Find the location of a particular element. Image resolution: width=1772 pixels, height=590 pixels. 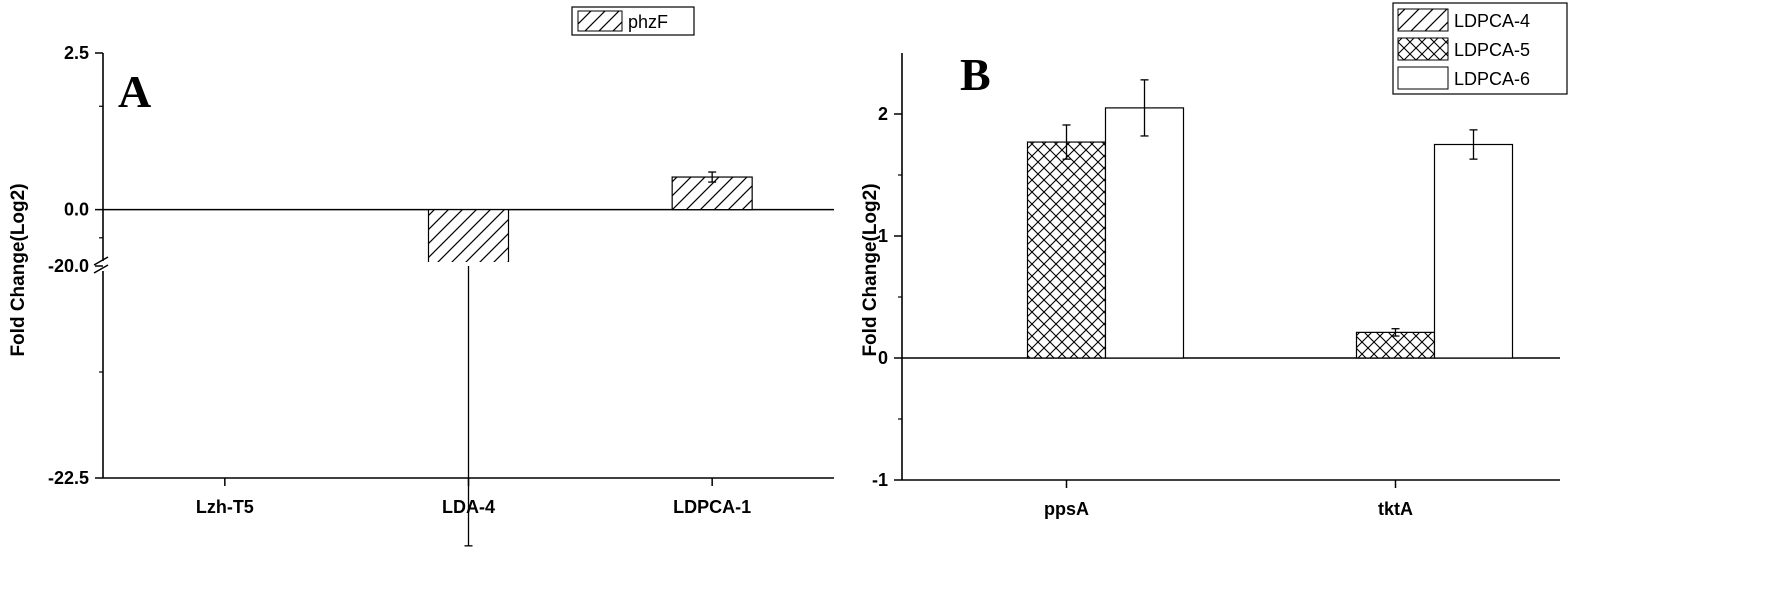

panel-a-y-tick-label: 2.5 is located at coordinates (76, 53).